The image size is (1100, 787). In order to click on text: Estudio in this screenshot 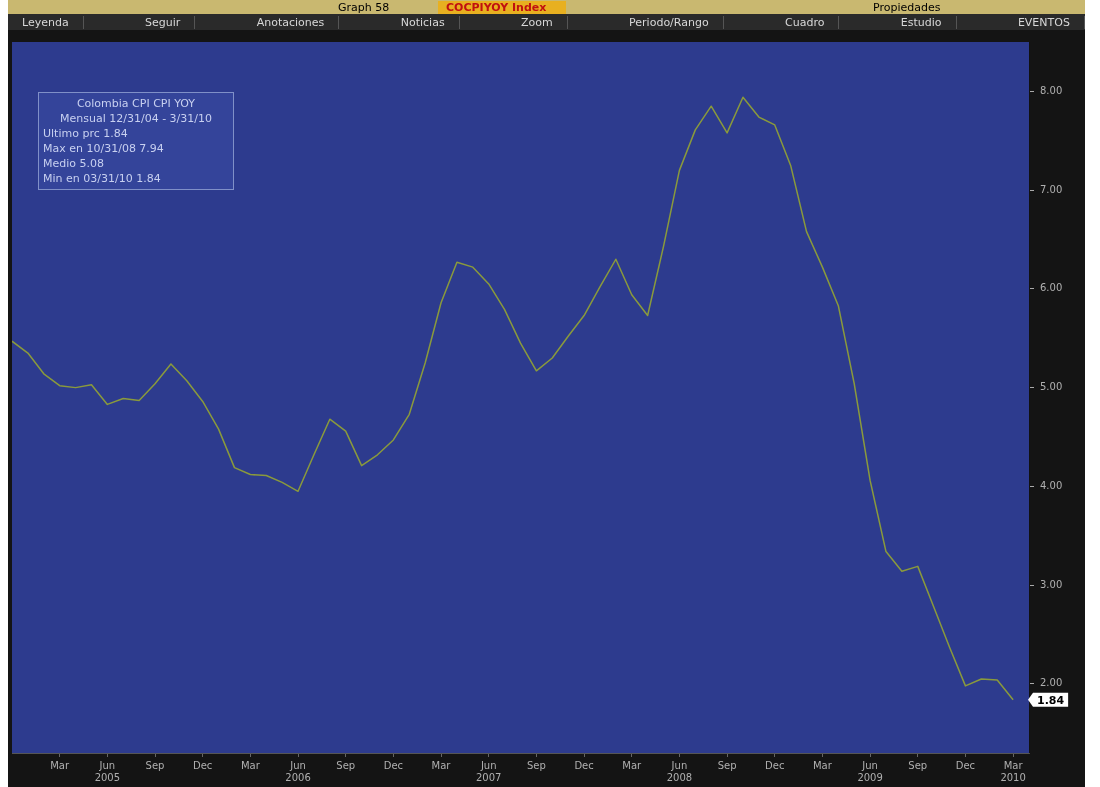, I will do `click(921, 22)`.